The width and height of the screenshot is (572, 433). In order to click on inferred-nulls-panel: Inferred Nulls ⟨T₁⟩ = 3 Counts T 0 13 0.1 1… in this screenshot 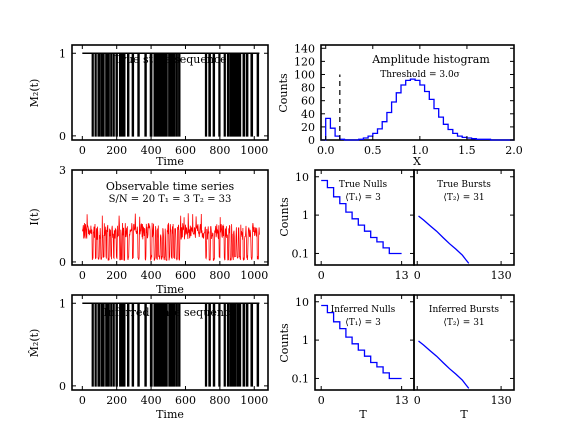, I will do `click(346, 357)`.